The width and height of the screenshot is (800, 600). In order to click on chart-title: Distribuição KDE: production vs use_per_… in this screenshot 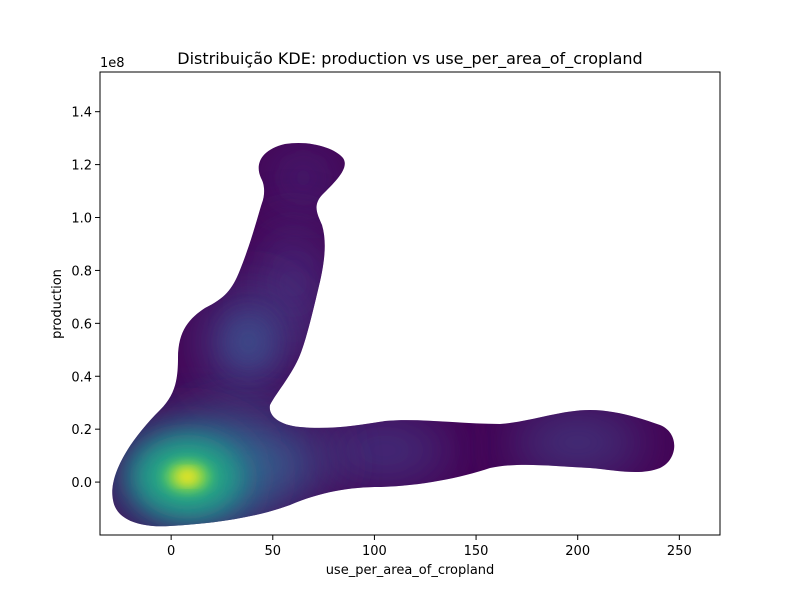, I will do `click(409, 59)`.